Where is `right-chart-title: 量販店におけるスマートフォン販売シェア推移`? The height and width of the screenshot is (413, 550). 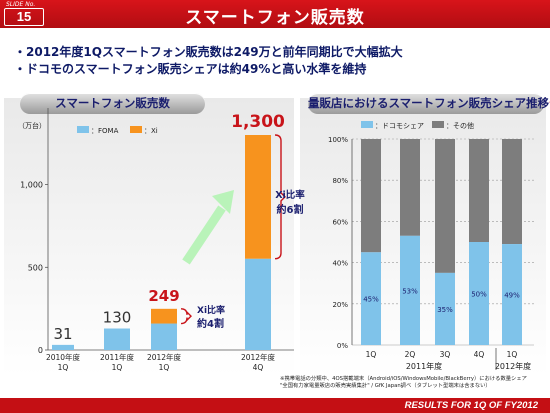
right-chart-title: 量販店におけるスマートフォン販売シェア推移 is located at coordinates (429, 103).